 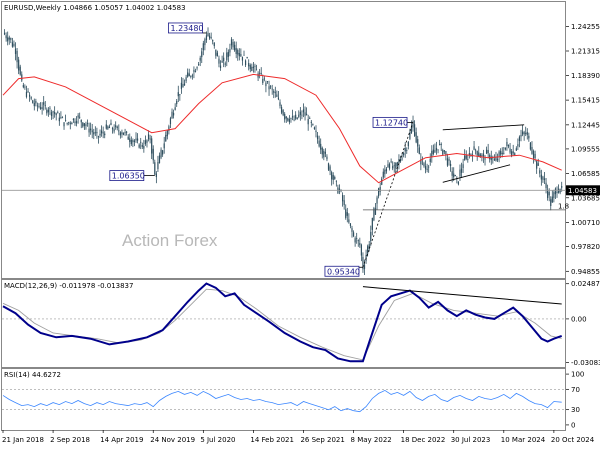 What do you see at coordinates (563, 206) in the screenshot?
I see `level-label: 1.8` at bounding box center [563, 206].